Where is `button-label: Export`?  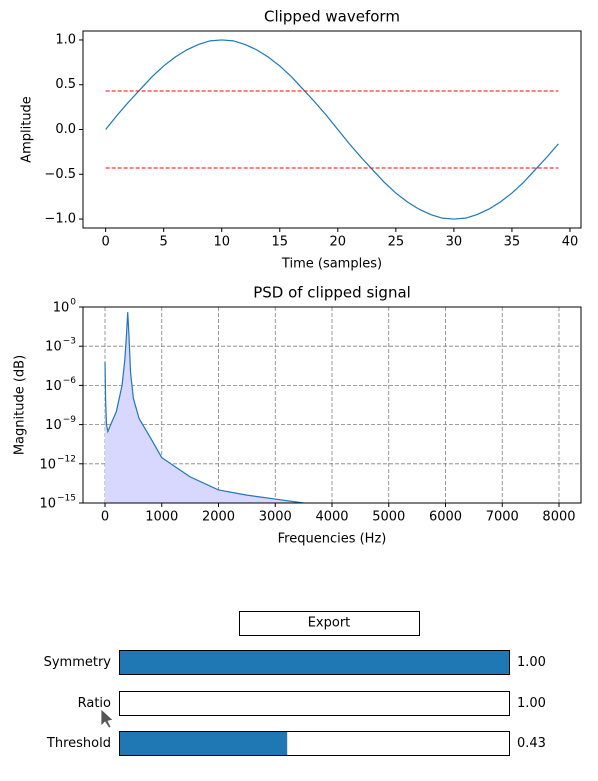 button-label: Export is located at coordinates (329, 623).